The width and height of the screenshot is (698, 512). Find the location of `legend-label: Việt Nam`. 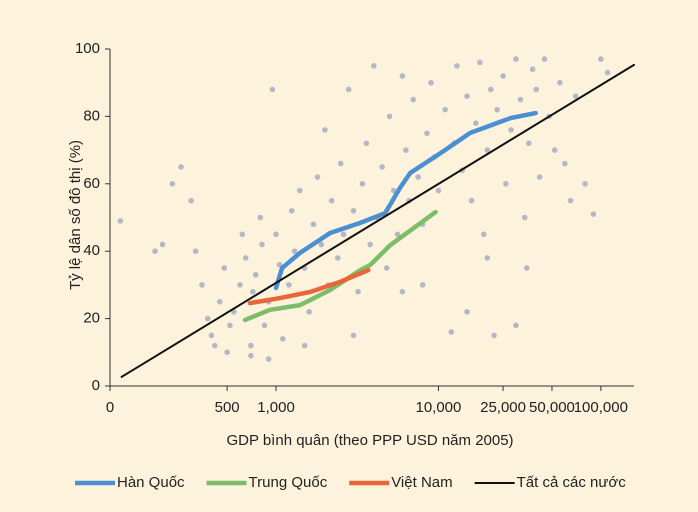

legend-label: Việt Nam is located at coordinates (421, 482).